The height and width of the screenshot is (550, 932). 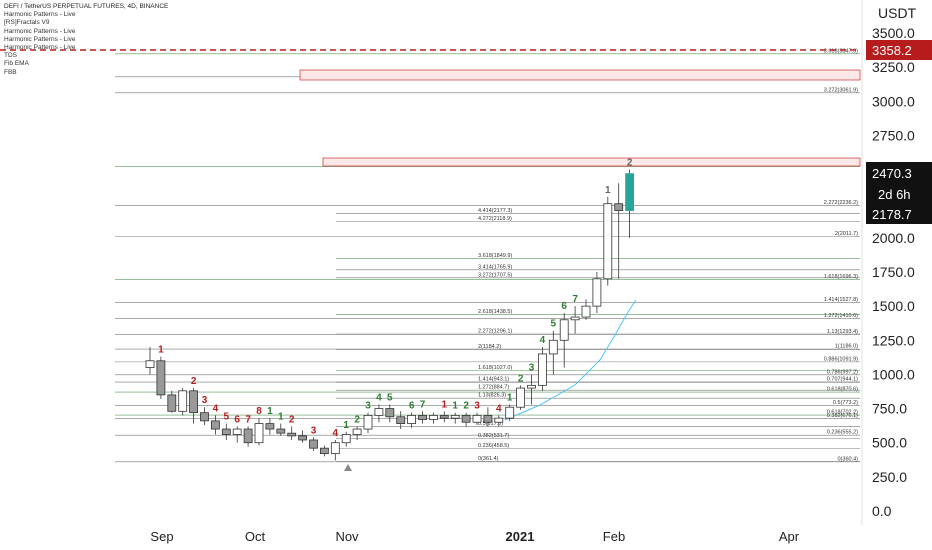 What do you see at coordinates (892, 214) in the screenshot?
I see `svg-text: 2178.7` at bounding box center [892, 214].